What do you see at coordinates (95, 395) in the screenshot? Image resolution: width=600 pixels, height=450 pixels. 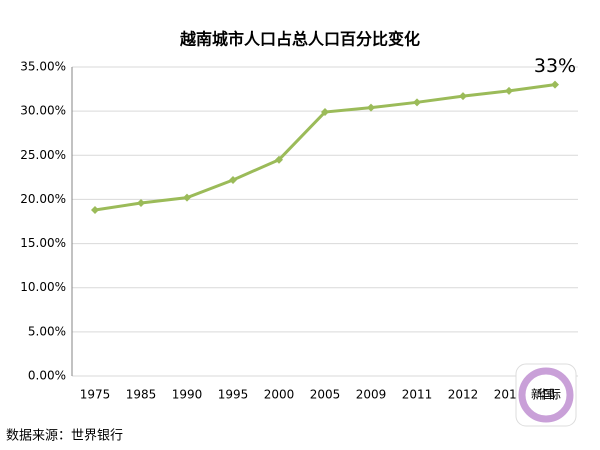 I see `x-tick-label: 1975` at bounding box center [95, 395].